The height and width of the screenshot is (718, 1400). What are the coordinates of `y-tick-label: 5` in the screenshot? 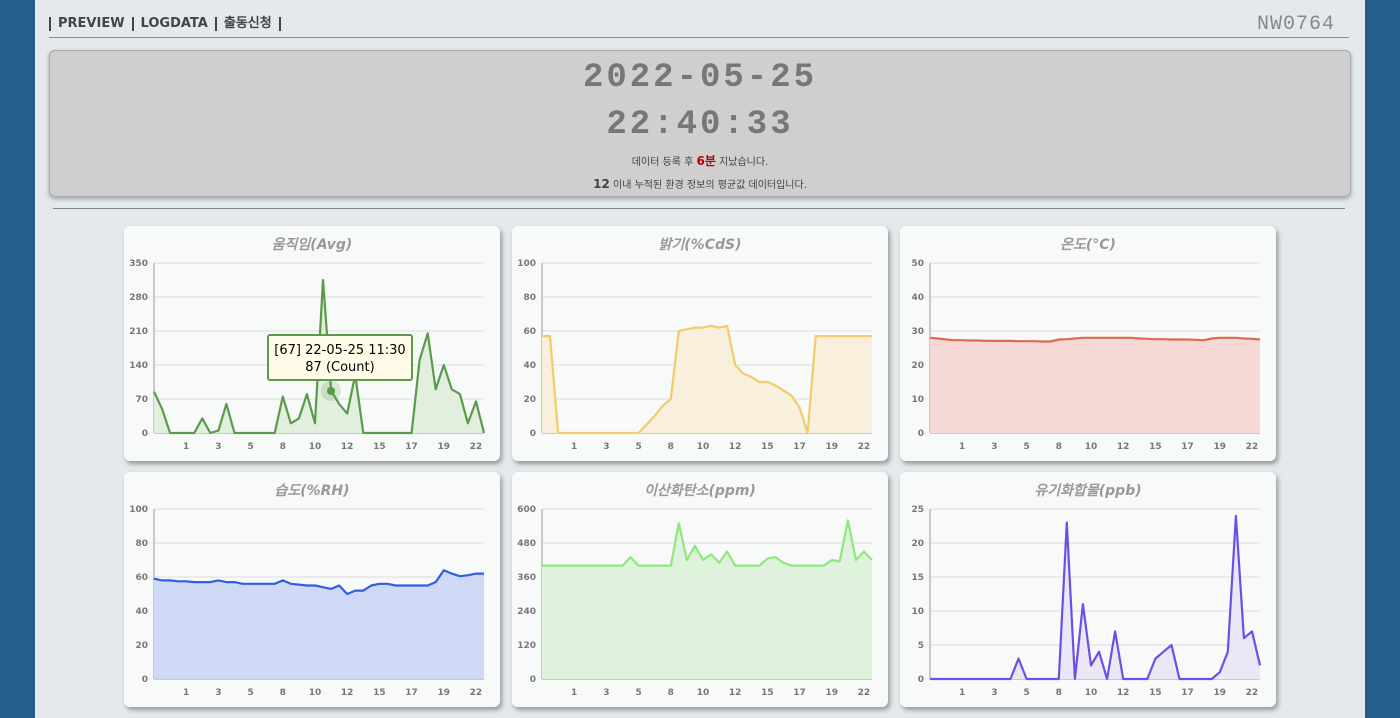 It's located at (921, 646).